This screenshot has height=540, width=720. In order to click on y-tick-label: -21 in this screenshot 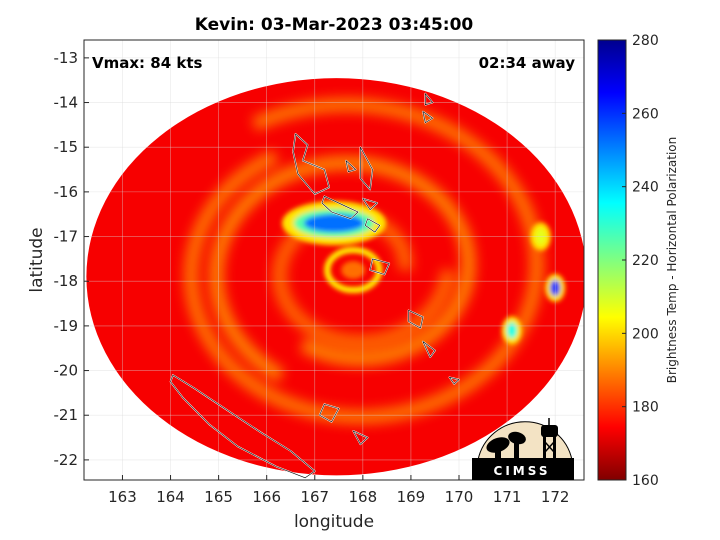, I will do `click(66, 415)`.